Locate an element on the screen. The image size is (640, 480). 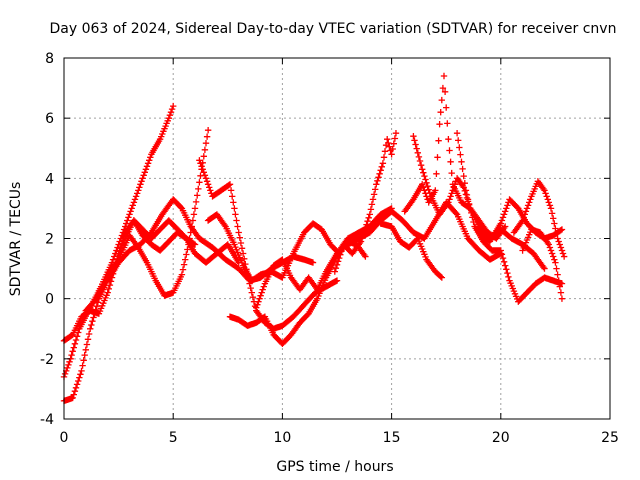
x-tick-label: 15 is located at coordinates (392, 438).